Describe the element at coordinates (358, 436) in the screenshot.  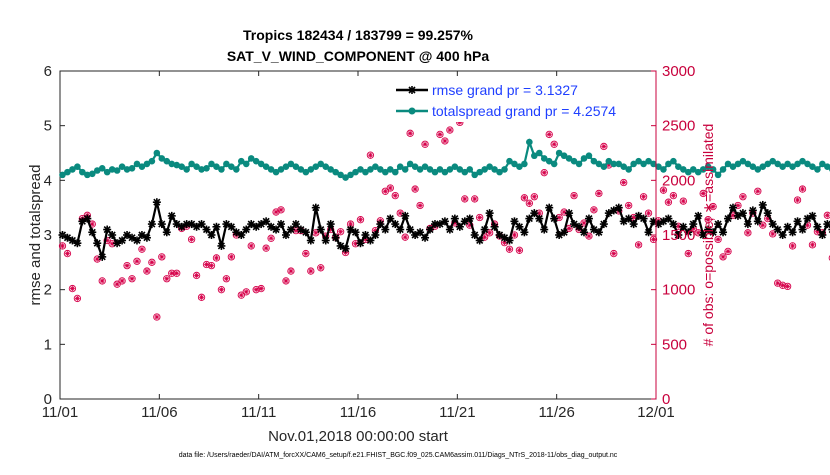
I see `x-axis-label: Nov.01,2018 00:00:00 start` at that location.